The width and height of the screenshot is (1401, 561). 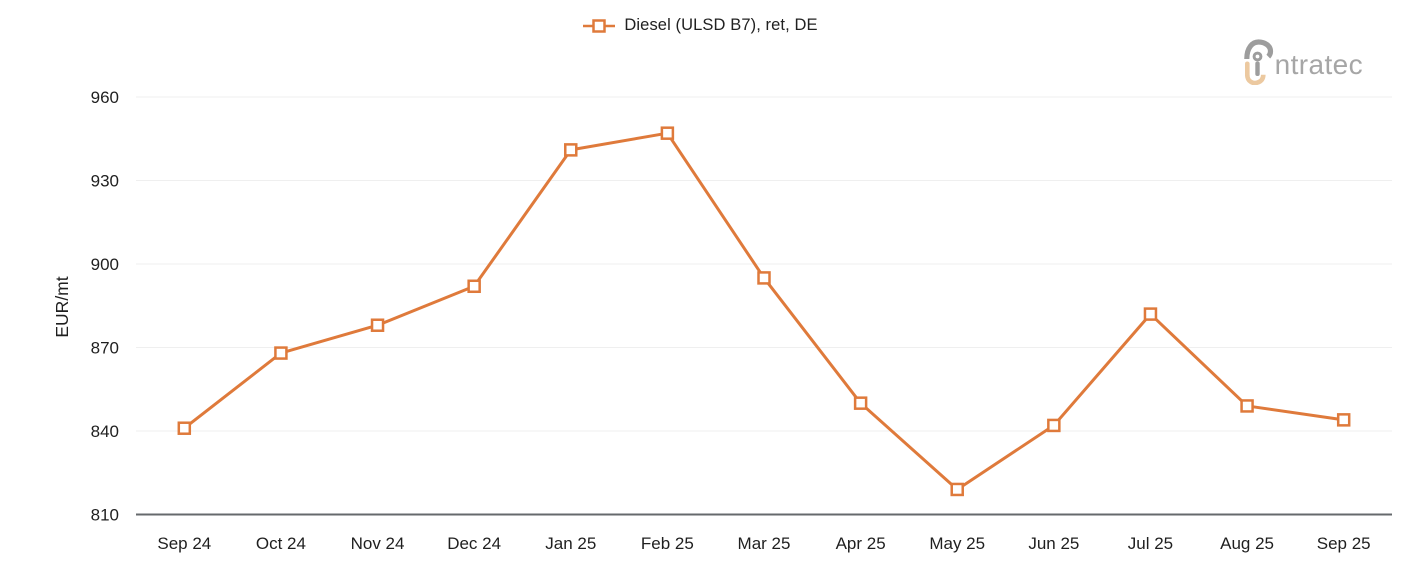 I want to click on y-axis-title: EUR/mt, so click(x=62, y=306).